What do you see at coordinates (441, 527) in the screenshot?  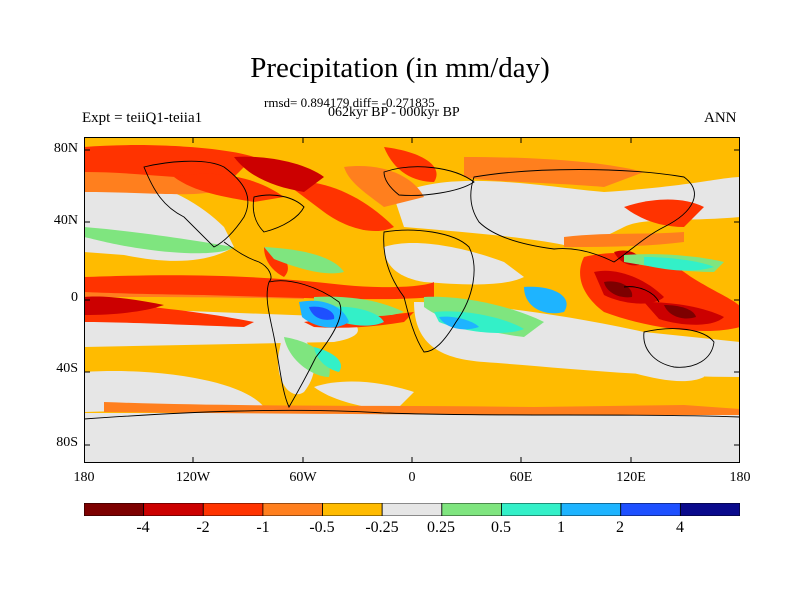 I see `colorbar-label: 0.25` at bounding box center [441, 527].